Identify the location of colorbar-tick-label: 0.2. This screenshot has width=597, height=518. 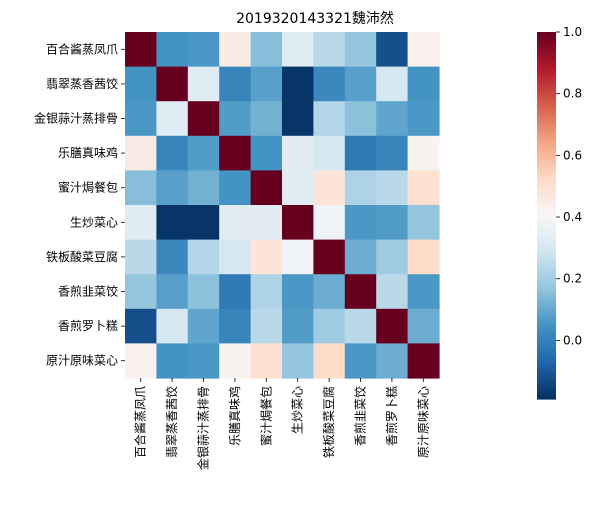
(572, 279).